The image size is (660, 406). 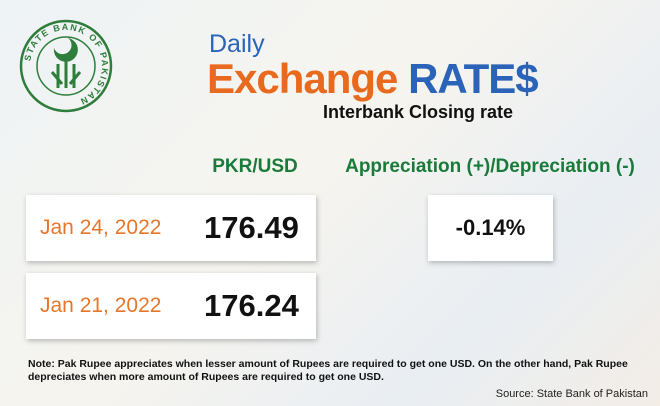 What do you see at coordinates (66, 66) in the screenshot?
I see `logo: STATE BANK OF PAKISTAN` at bounding box center [66, 66].